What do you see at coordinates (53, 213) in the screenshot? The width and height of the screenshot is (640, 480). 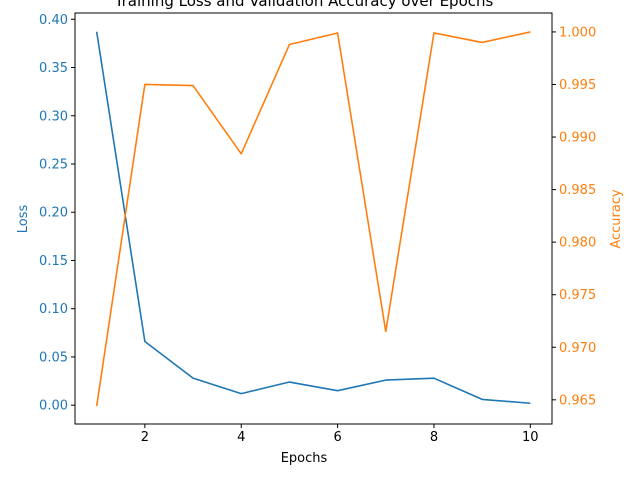 I see `left-tick-label: 0.20` at bounding box center [53, 213].